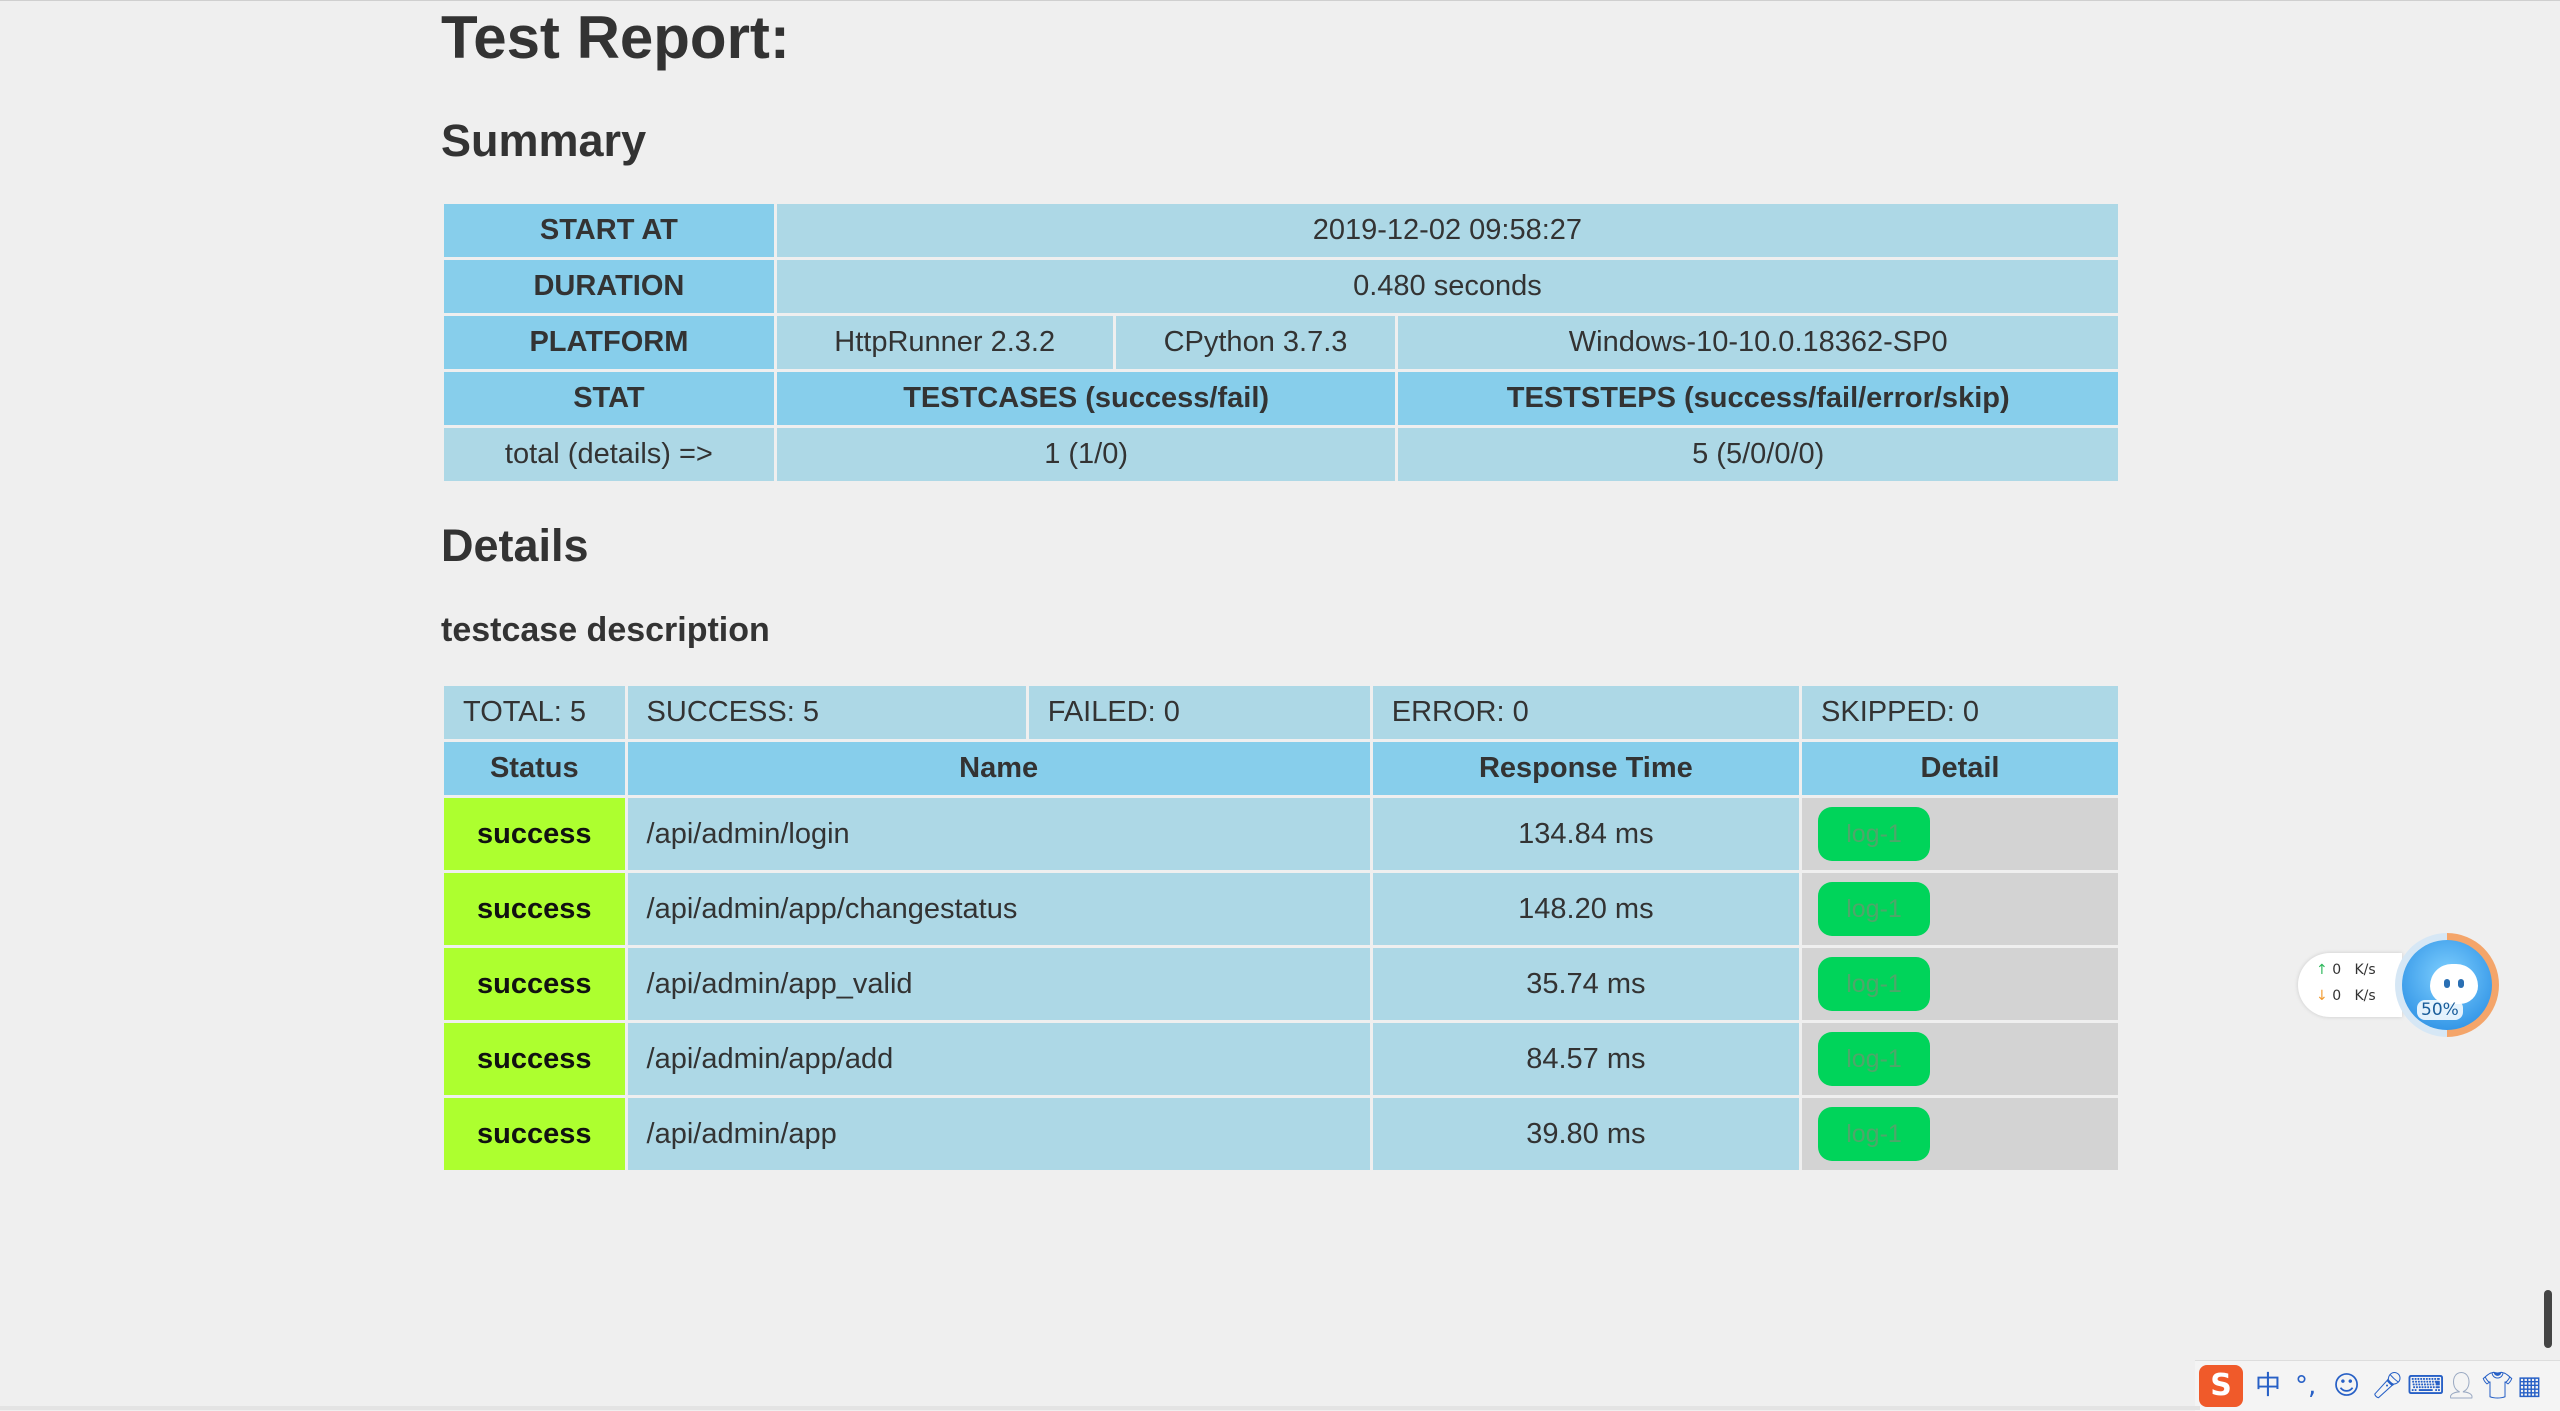 This screenshot has height=1411, width=2560. I want to click on summary-row-start: START AT 2019-12-02 09:58:27, so click(1281, 230).